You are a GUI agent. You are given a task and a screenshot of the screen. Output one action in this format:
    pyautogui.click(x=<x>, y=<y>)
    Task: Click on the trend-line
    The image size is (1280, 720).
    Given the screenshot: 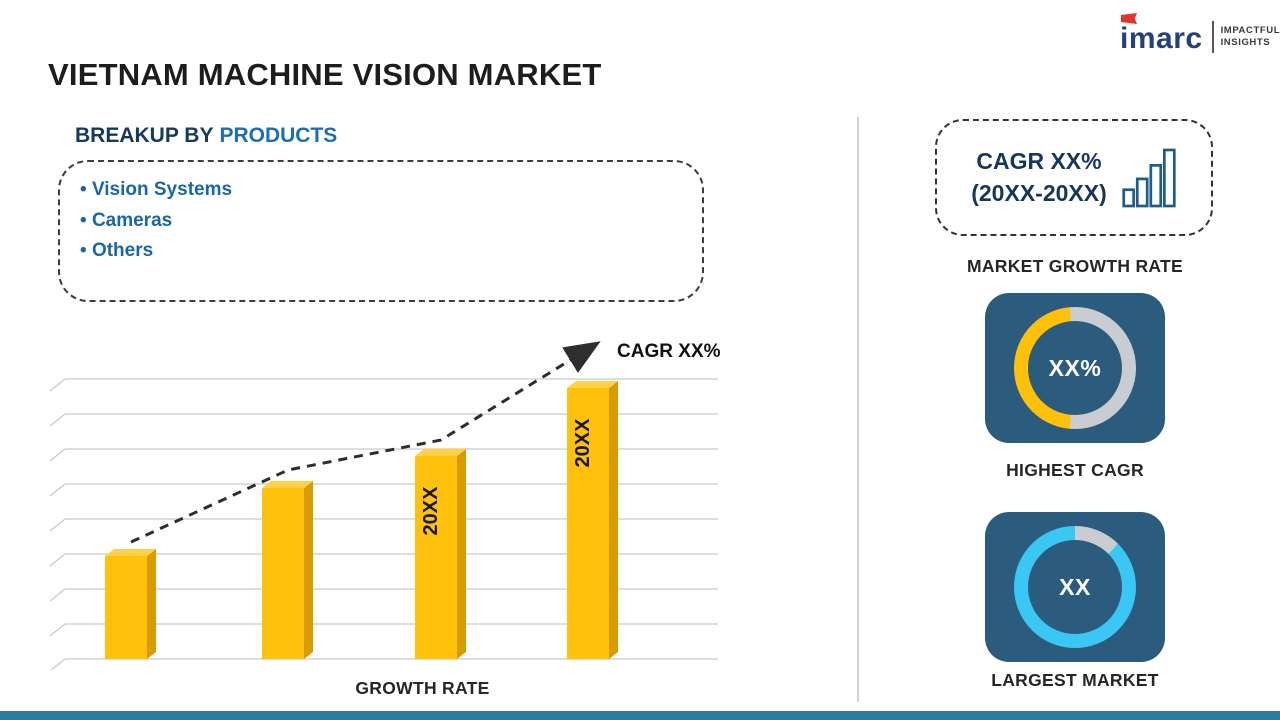 What is the action you would take?
    pyautogui.click(x=365, y=442)
    